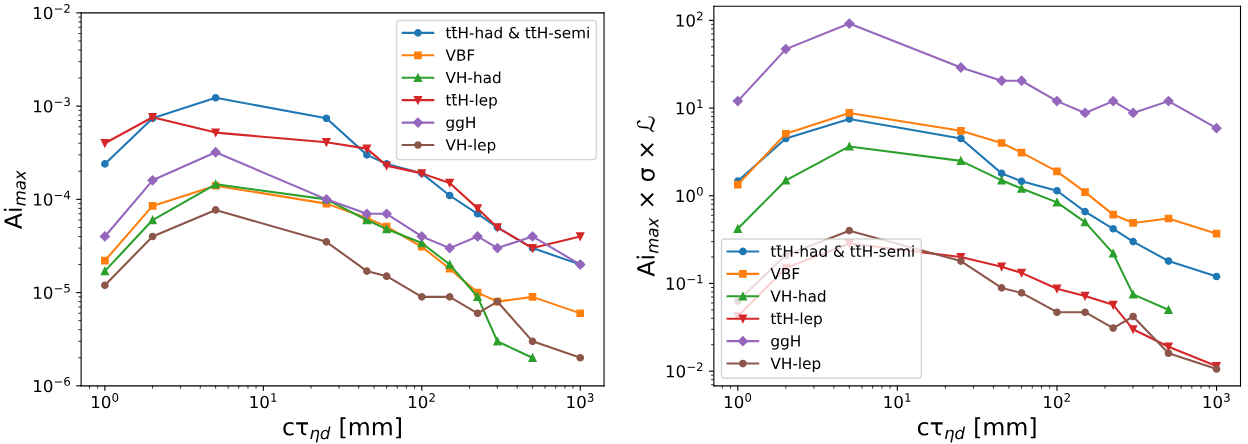 The height and width of the screenshot is (444, 1248). I want to click on y-tick-label: 10$^{−5}$, so click(52, 291).